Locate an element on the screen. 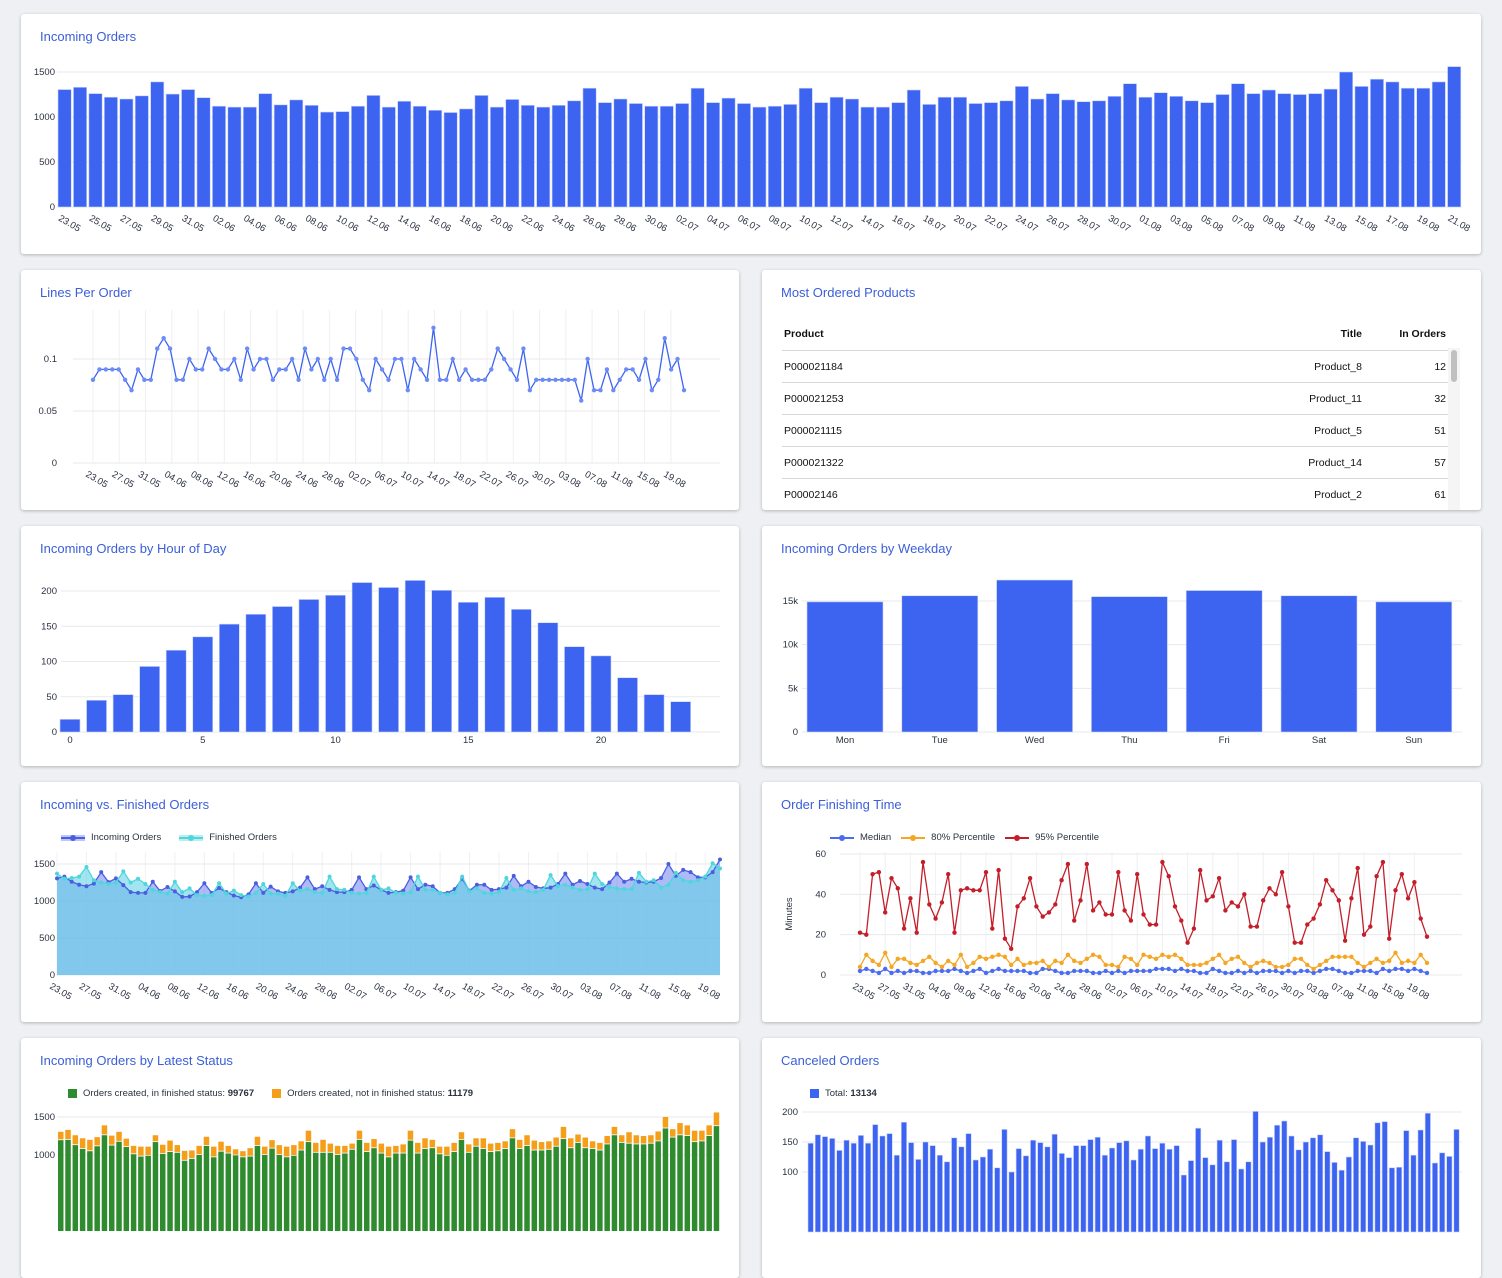 Image resolution: width=1502 pixels, height=1278 pixels. column-header-in-orders: In Orders is located at coordinates (1406, 334).